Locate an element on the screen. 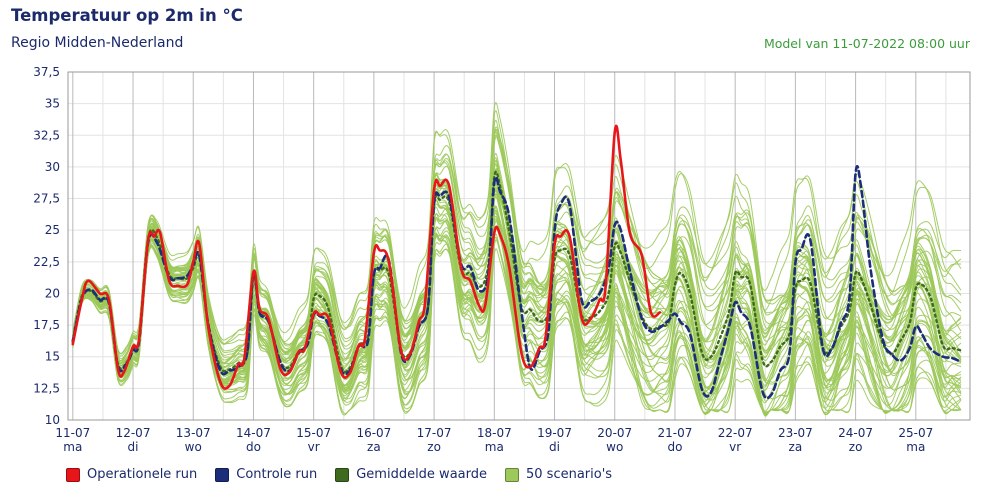 Image resolution: width=984 pixels, height=492 pixels. legend-item: Operationele run is located at coordinates (131, 474).